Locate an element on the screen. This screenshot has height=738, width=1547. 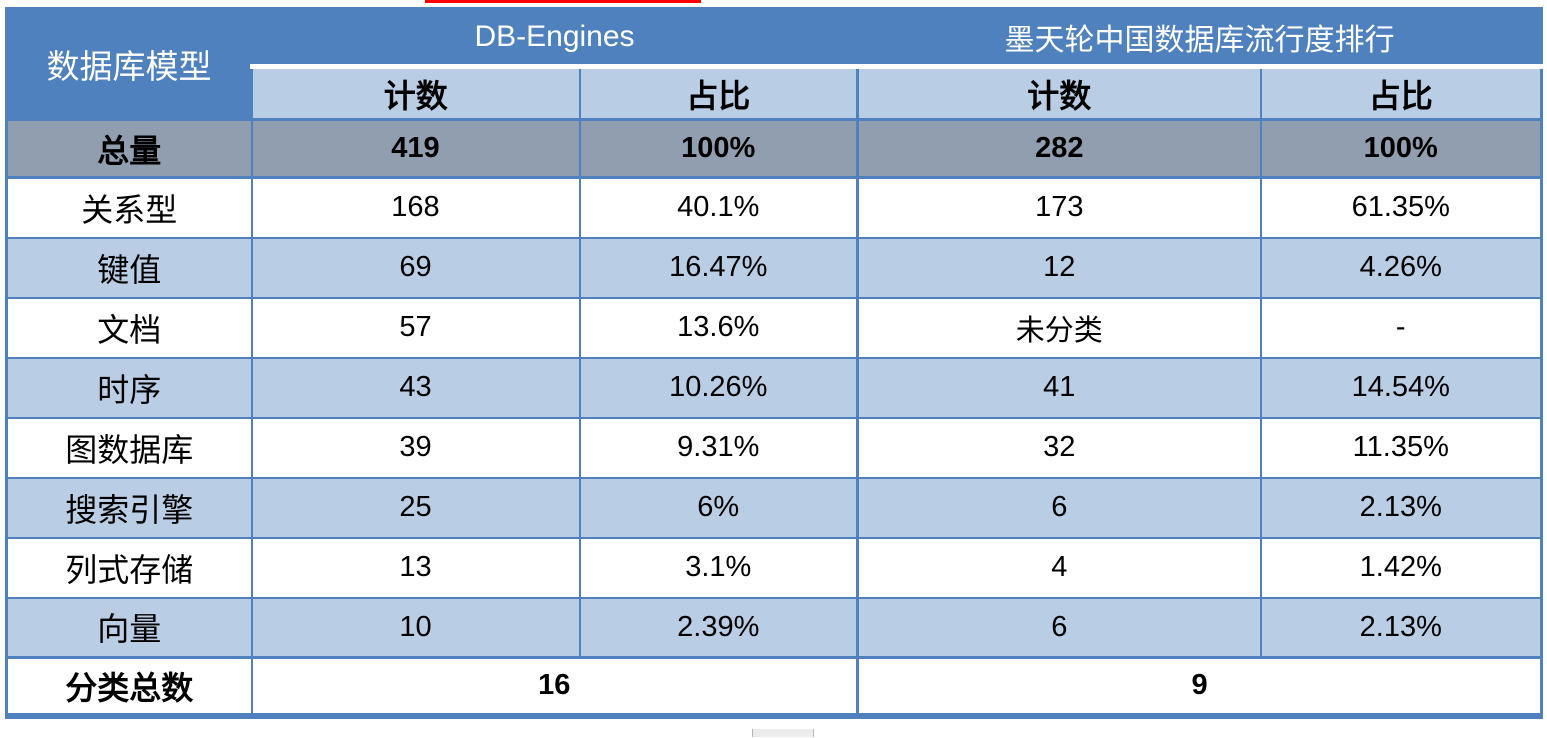
cell-value: 10.26% is located at coordinates (718, 387).